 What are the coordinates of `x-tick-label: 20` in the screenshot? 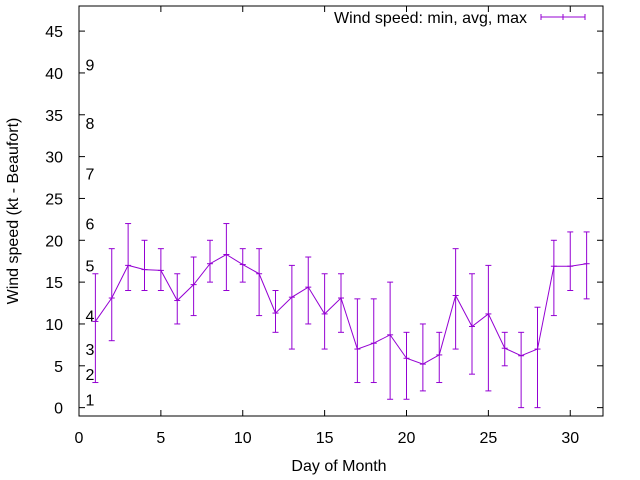 It's located at (407, 438).